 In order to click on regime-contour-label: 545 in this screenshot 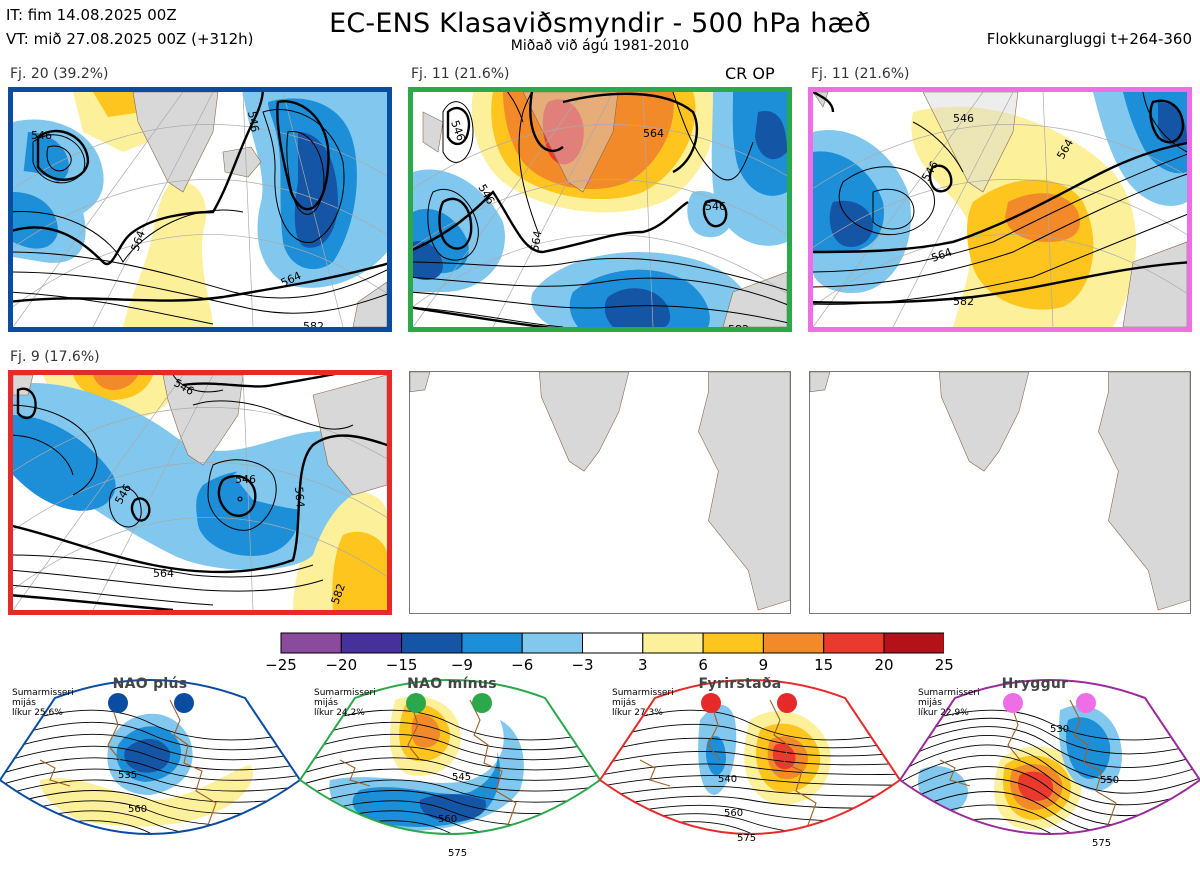, I will do `click(461, 777)`.